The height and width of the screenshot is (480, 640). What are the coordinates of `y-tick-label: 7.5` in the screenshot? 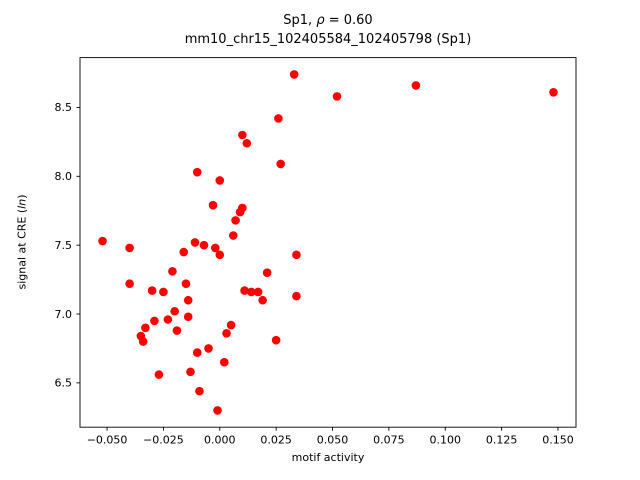 It's located at (64, 245).